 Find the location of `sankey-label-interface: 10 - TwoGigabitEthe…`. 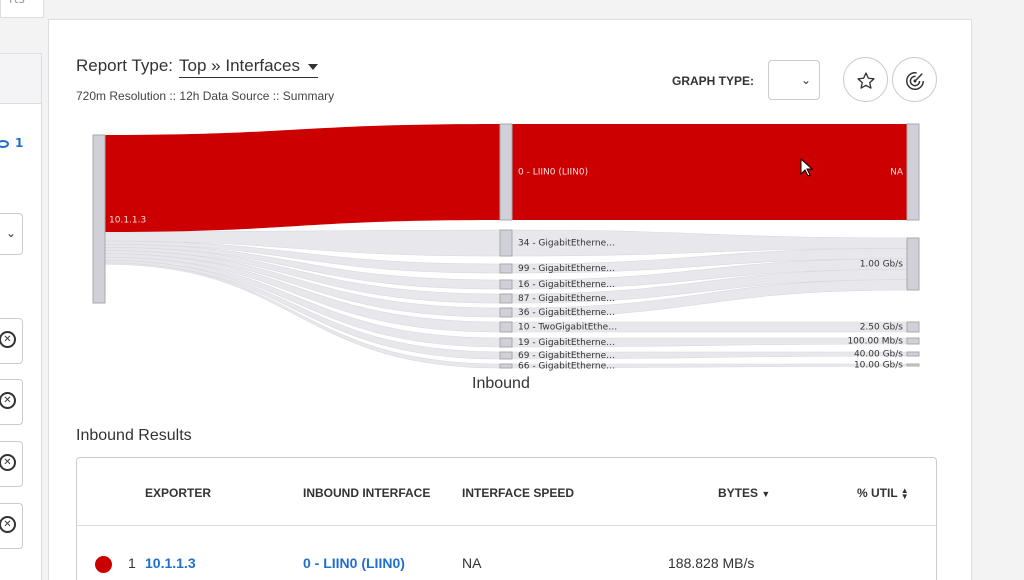

sankey-label-interface: 10 - TwoGigabitEthe… is located at coordinates (567, 328).